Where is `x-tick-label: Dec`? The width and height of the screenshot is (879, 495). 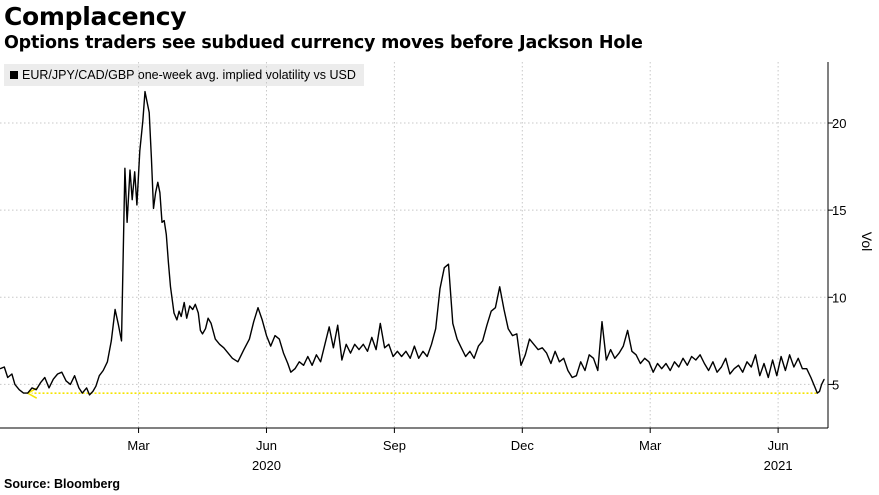
x-tick-label: Dec is located at coordinates (523, 445).